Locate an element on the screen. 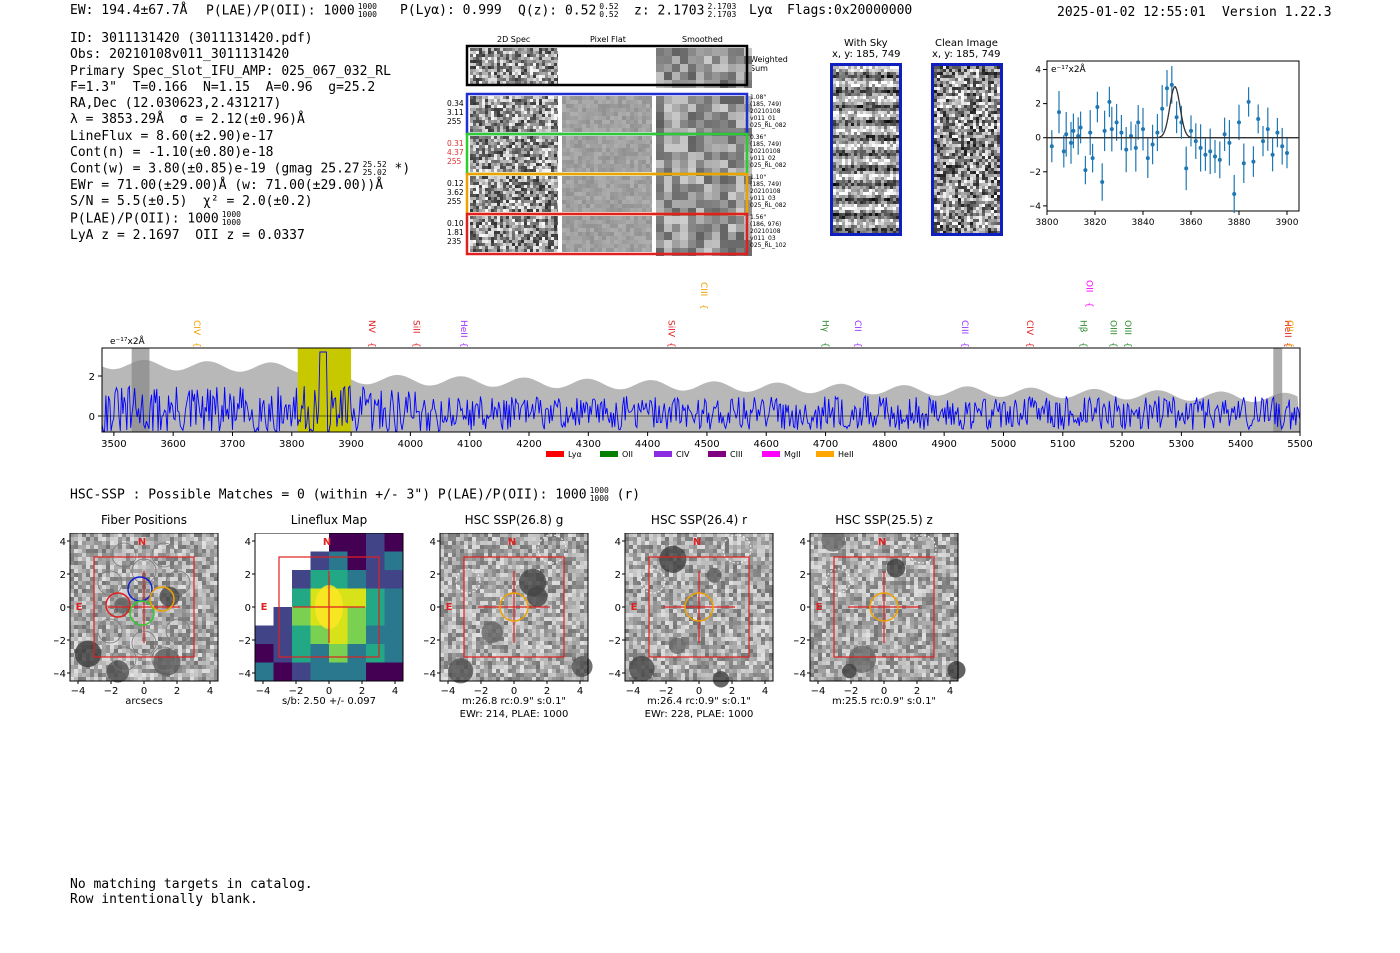 The width and height of the screenshot is (1400, 953). spectrum-xtick-label: 4900 is located at coordinates (943, 444).